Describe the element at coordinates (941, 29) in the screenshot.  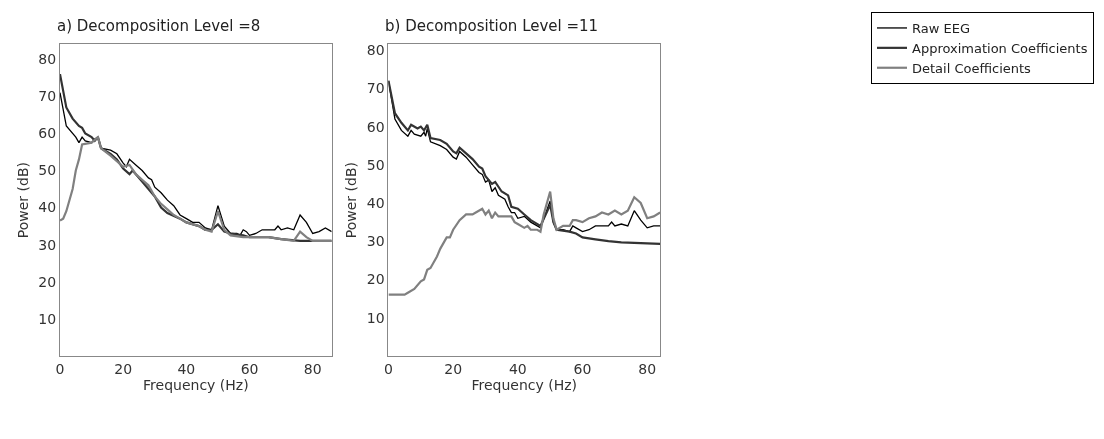
I see `legend-label: Raw EEG` at that location.